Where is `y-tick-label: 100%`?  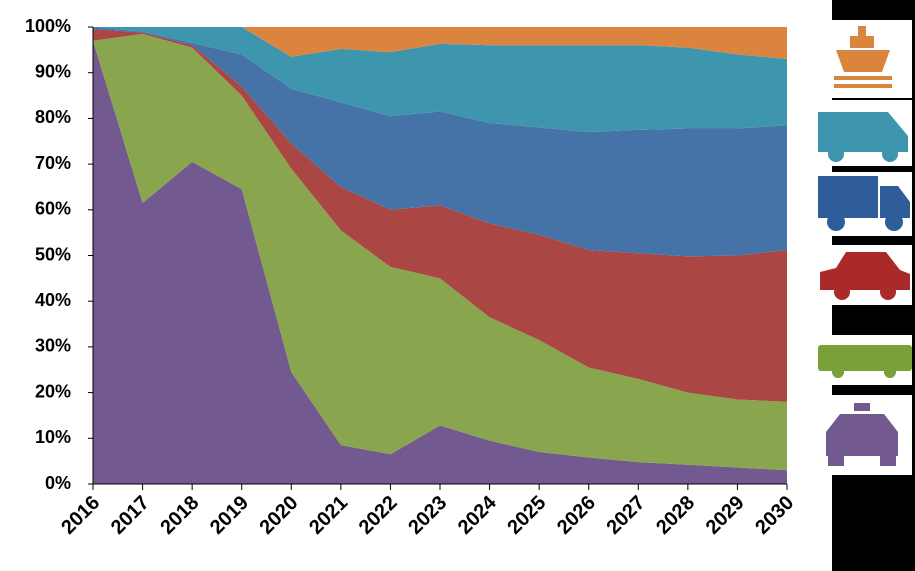
y-tick-label: 100% is located at coordinates (48, 26).